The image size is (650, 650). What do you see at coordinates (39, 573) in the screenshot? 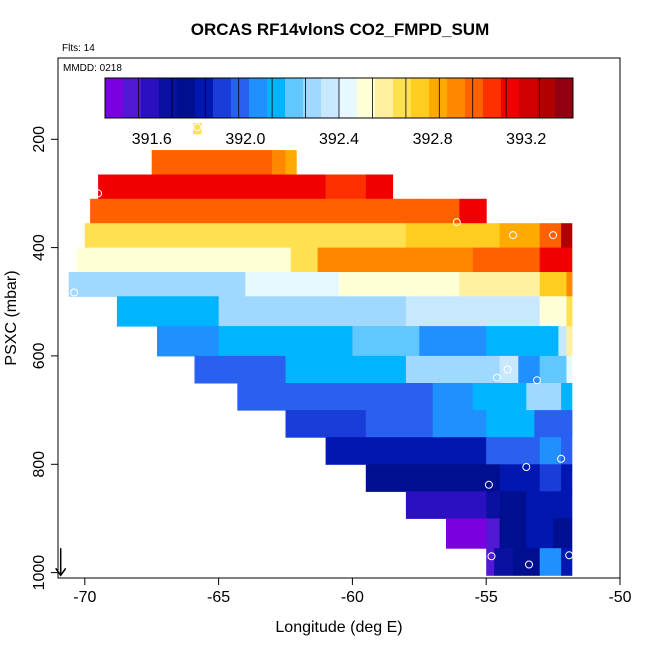
I see `y-tick-label: 1000` at bounding box center [39, 573].